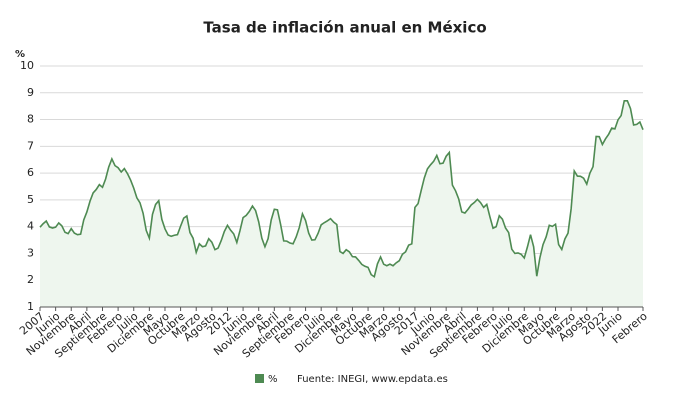 This screenshot has height=409, width=690. Describe the element at coordinates (259, 378) in the screenshot. I see `legend-swatch` at that location.